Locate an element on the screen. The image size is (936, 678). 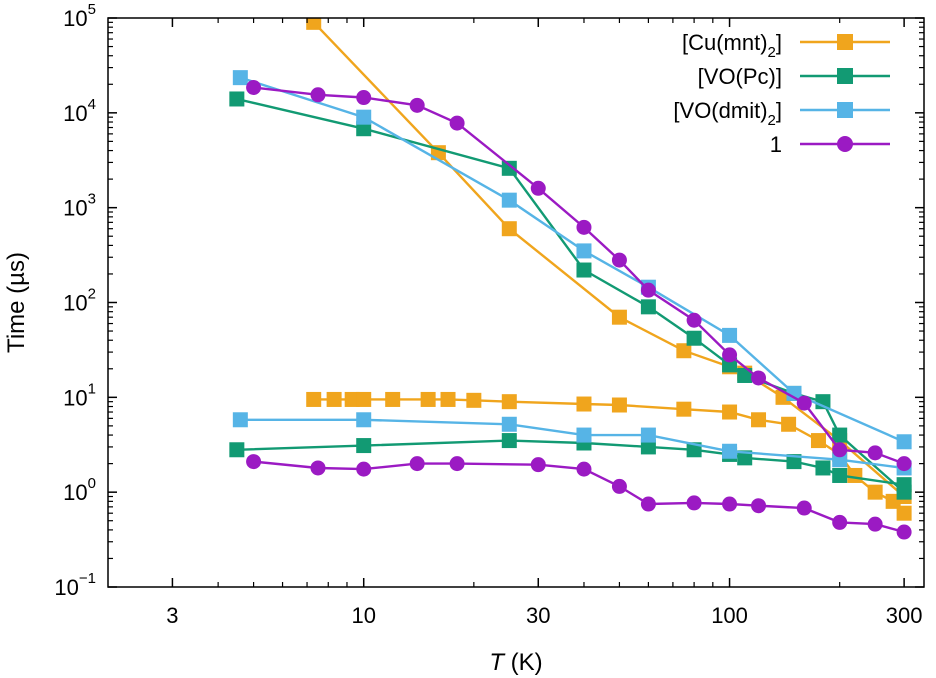
y-tick-label: 10¹ is located at coordinates (79, 395).